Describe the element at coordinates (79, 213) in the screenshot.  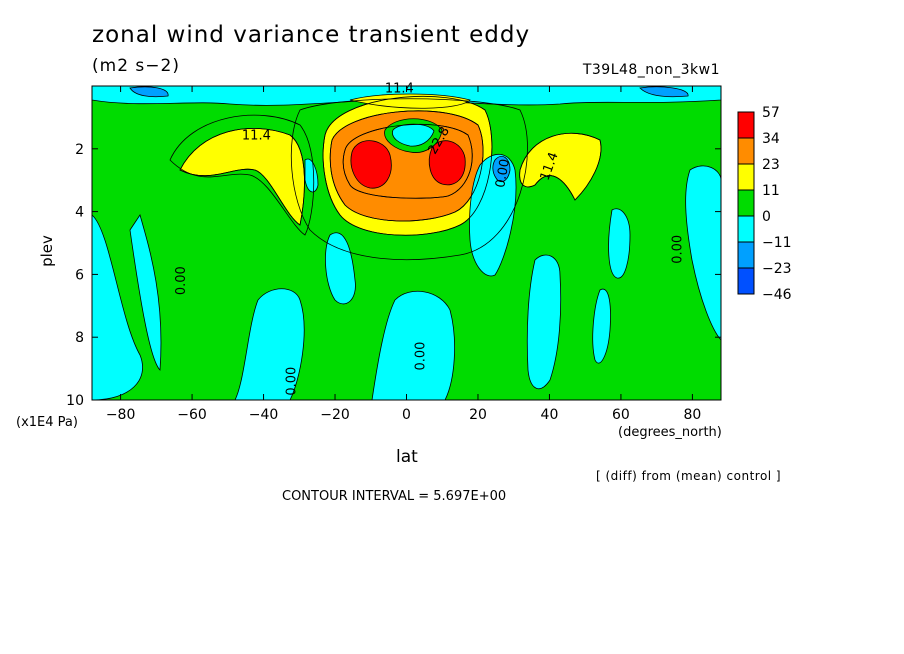
I see `y-tick-label: 4` at that location.